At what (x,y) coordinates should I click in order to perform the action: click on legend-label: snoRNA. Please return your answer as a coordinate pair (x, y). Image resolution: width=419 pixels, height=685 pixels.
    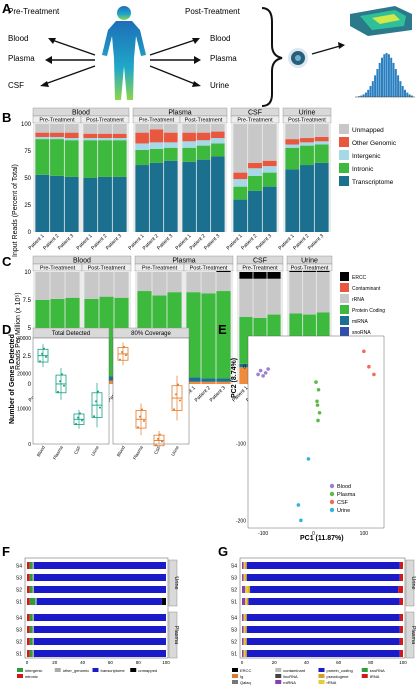
    Looking at the image, I should click on (361, 333).